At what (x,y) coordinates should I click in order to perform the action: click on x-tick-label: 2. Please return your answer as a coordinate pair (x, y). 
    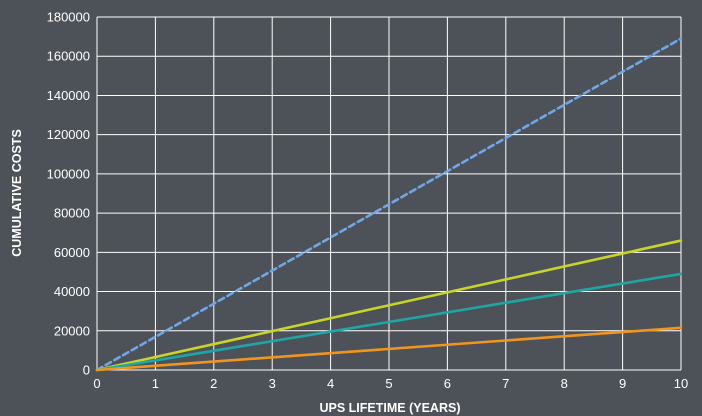
    Looking at the image, I should click on (213, 383).